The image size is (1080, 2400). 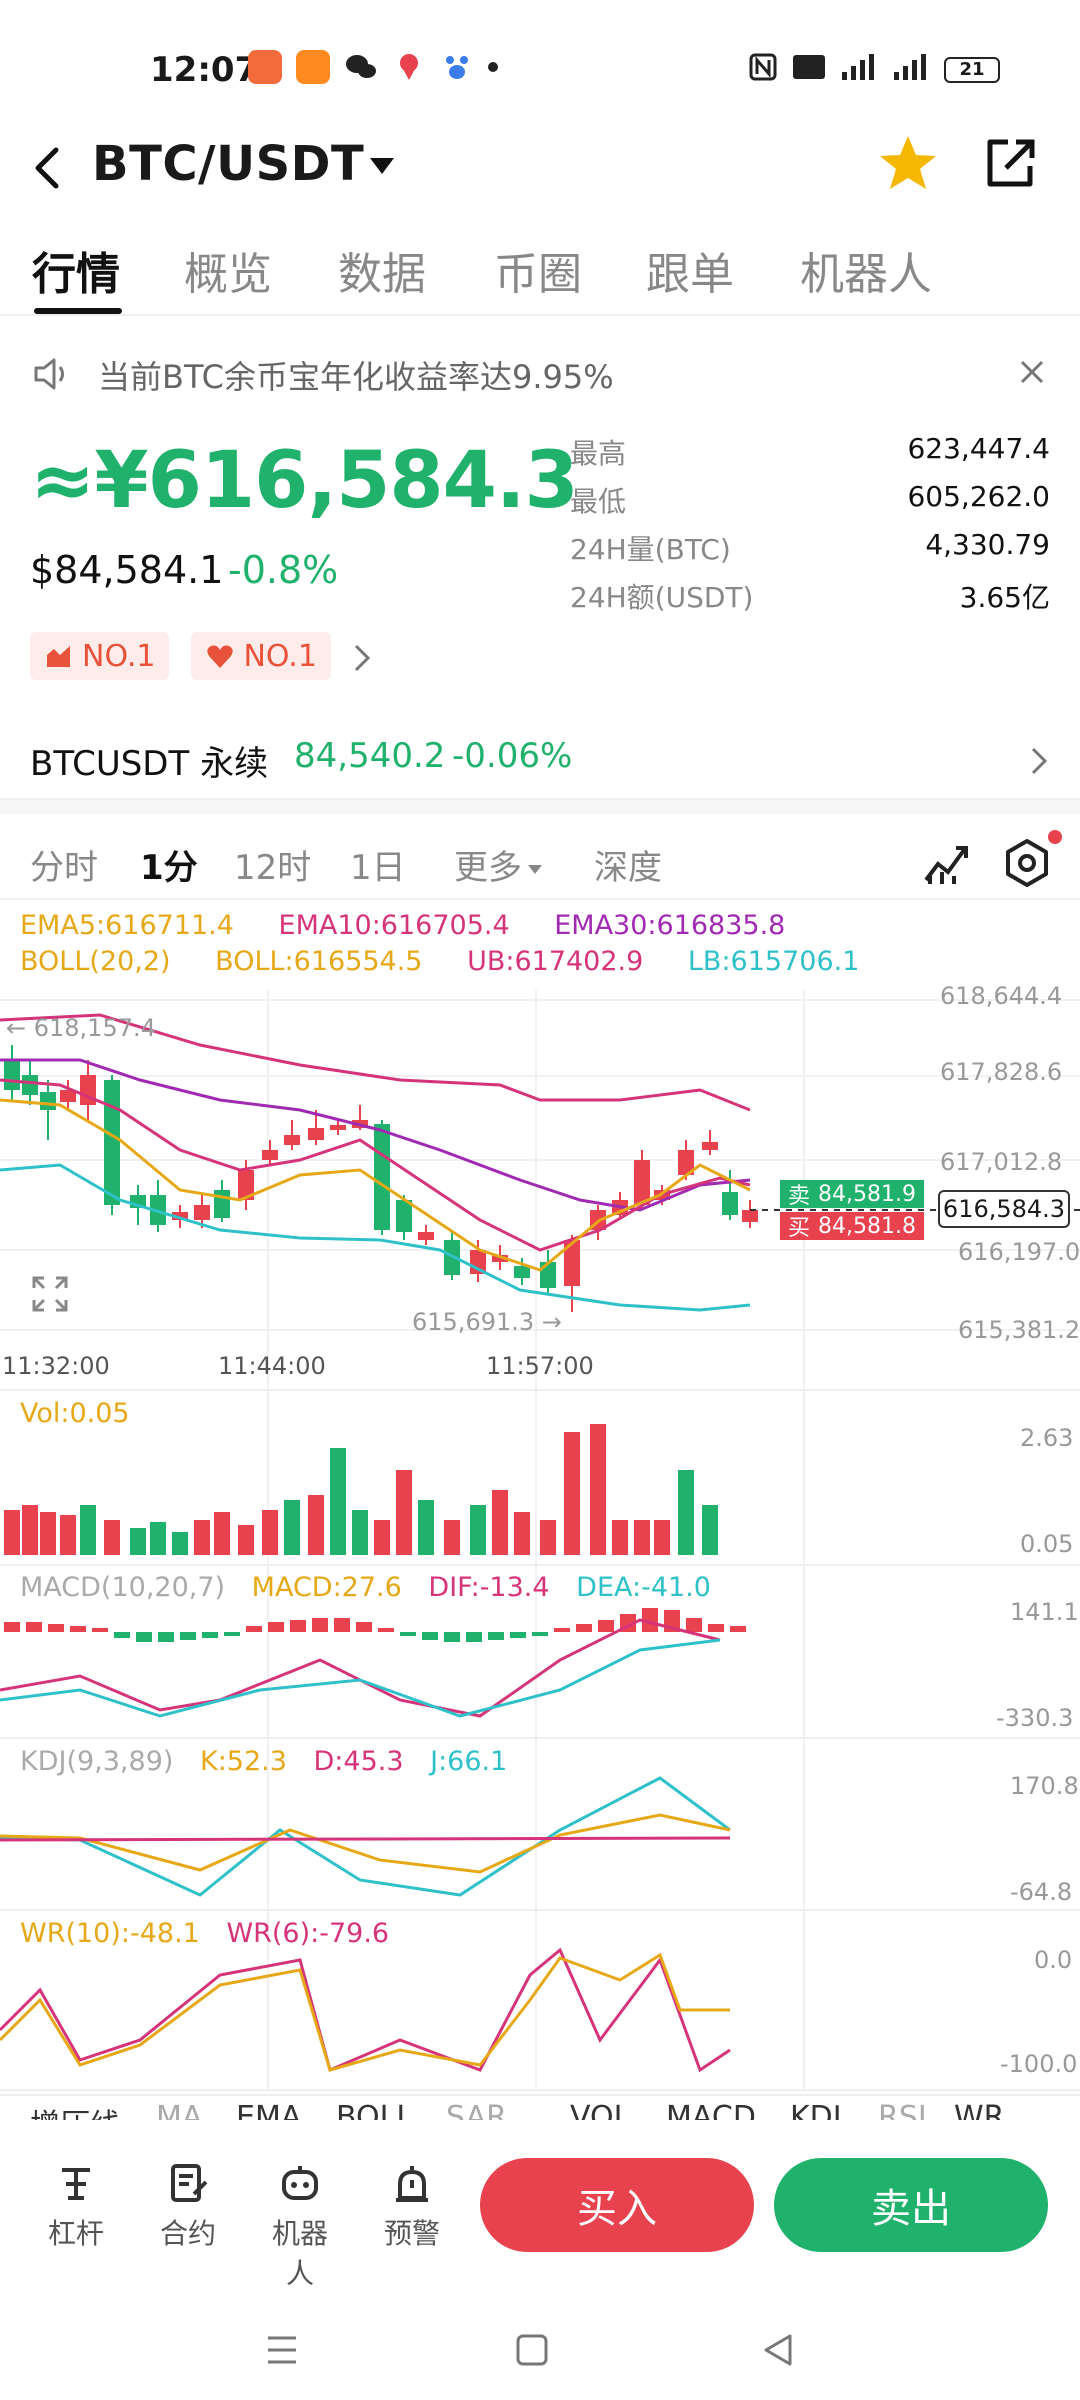 I want to click on tab-bar: 行情 概览 数据 币圈 跟单 机器人, so click(x=540, y=274).